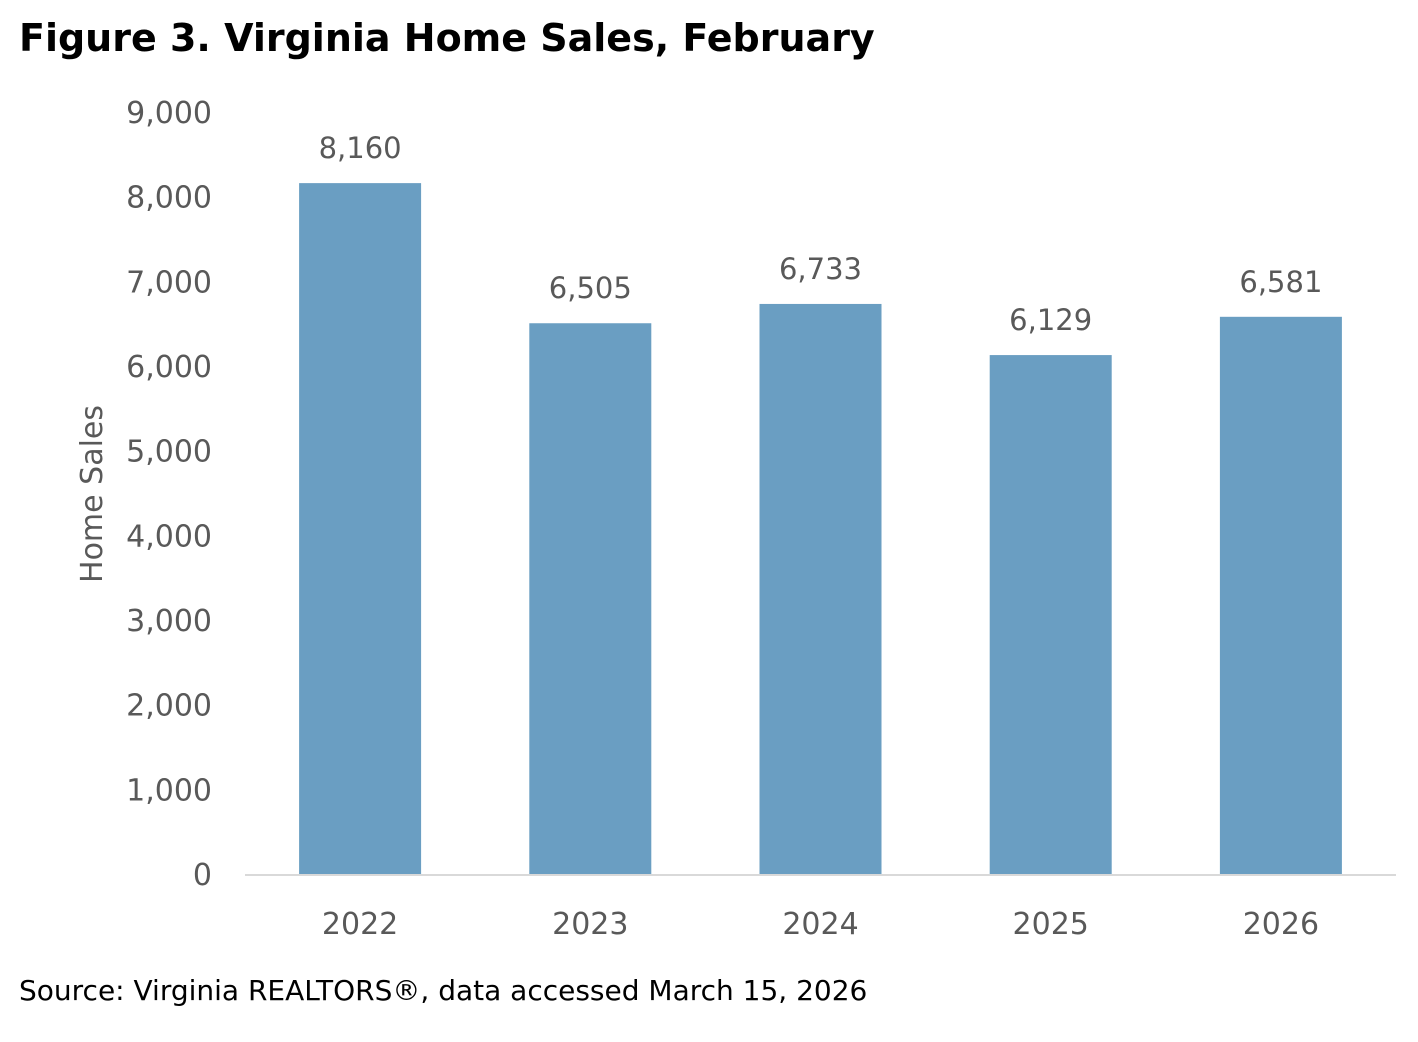 The height and width of the screenshot is (1042, 1418). What do you see at coordinates (820, 269) in the screenshot?
I see `data-label-2024: 6,733` at bounding box center [820, 269].